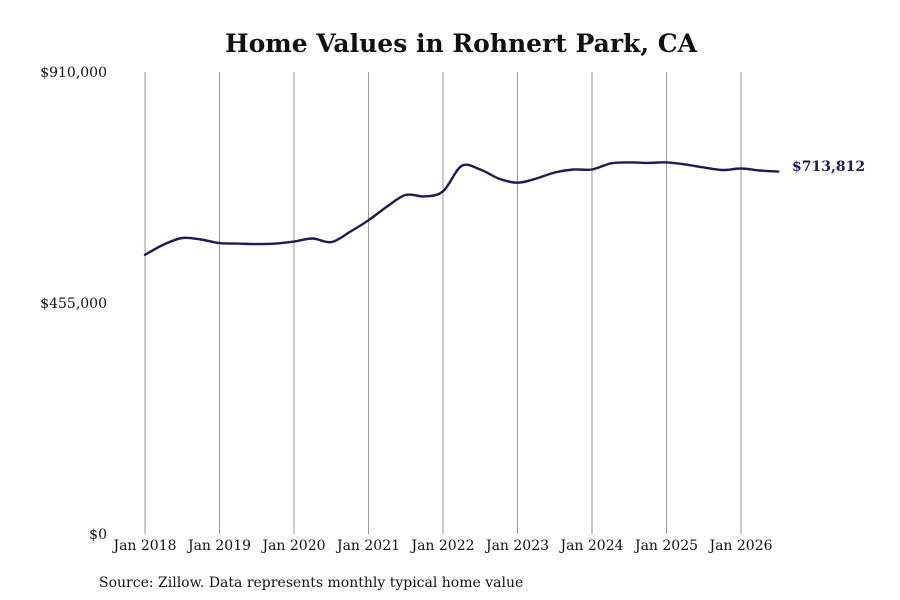 This screenshot has width=900, height=600. Describe the element at coordinates (73, 73) in the screenshot. I see `y-tick-label: $910,000` at that location.